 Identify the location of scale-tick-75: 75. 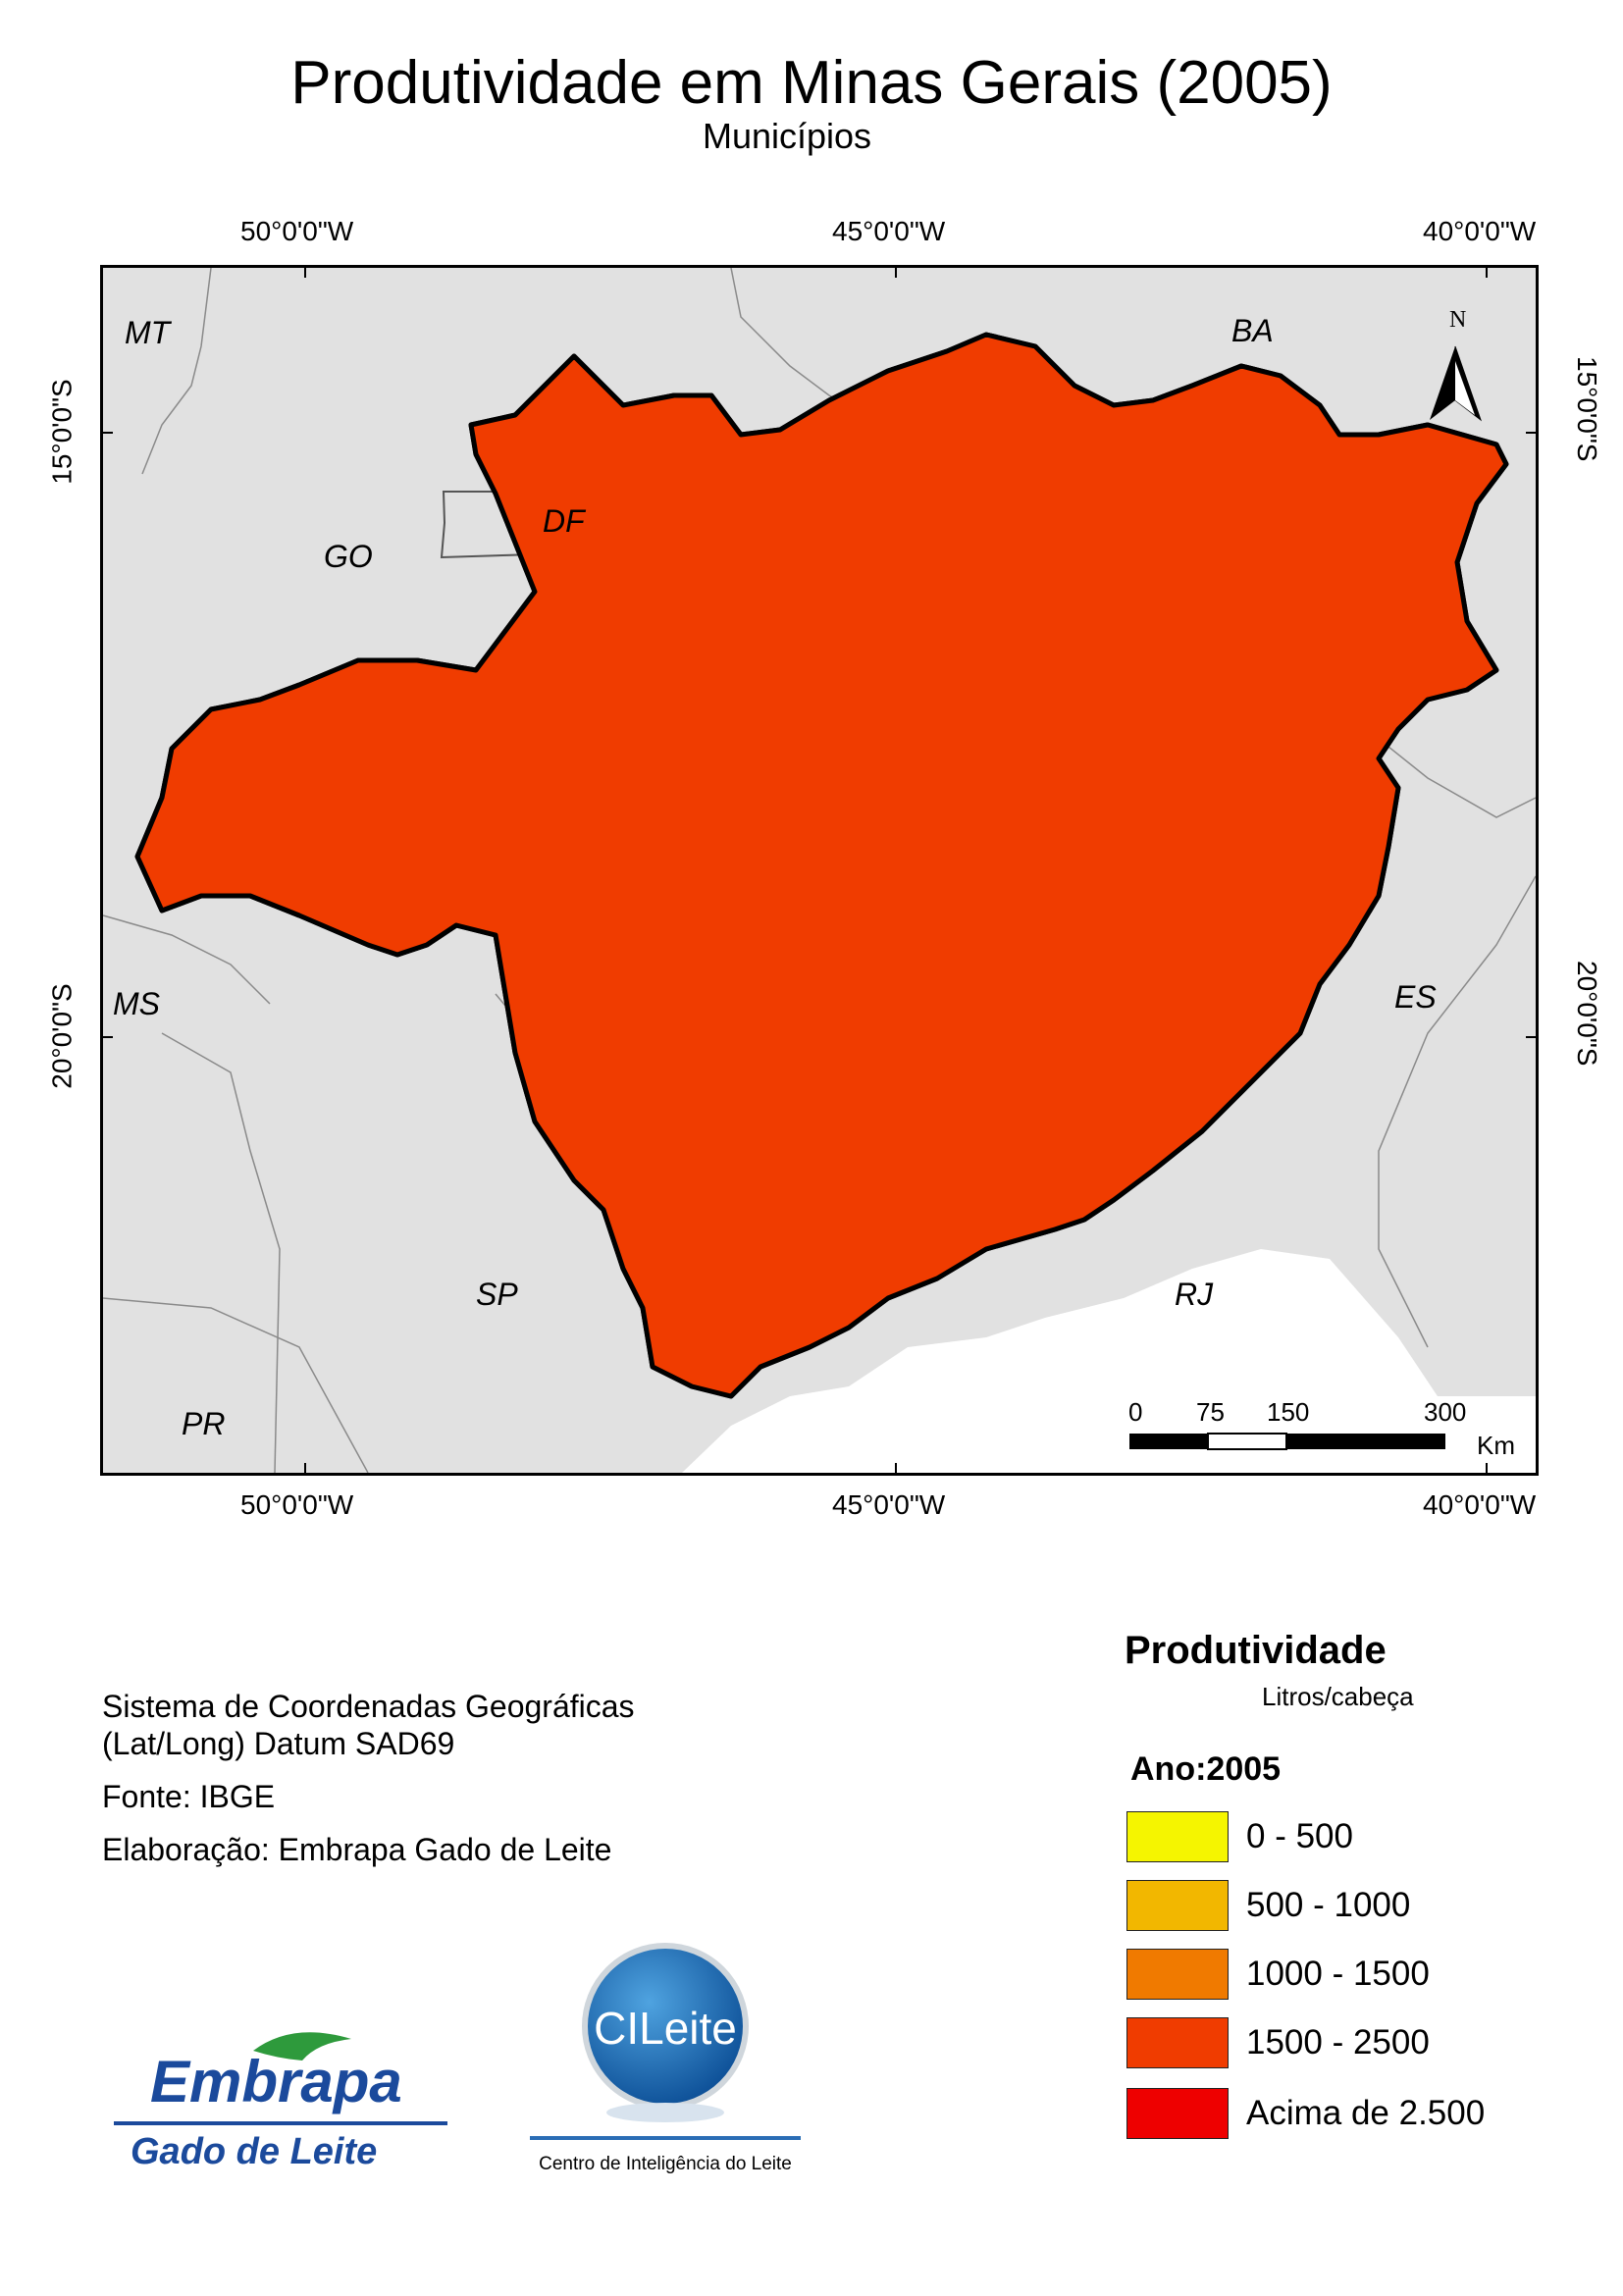
(1210, 1412).